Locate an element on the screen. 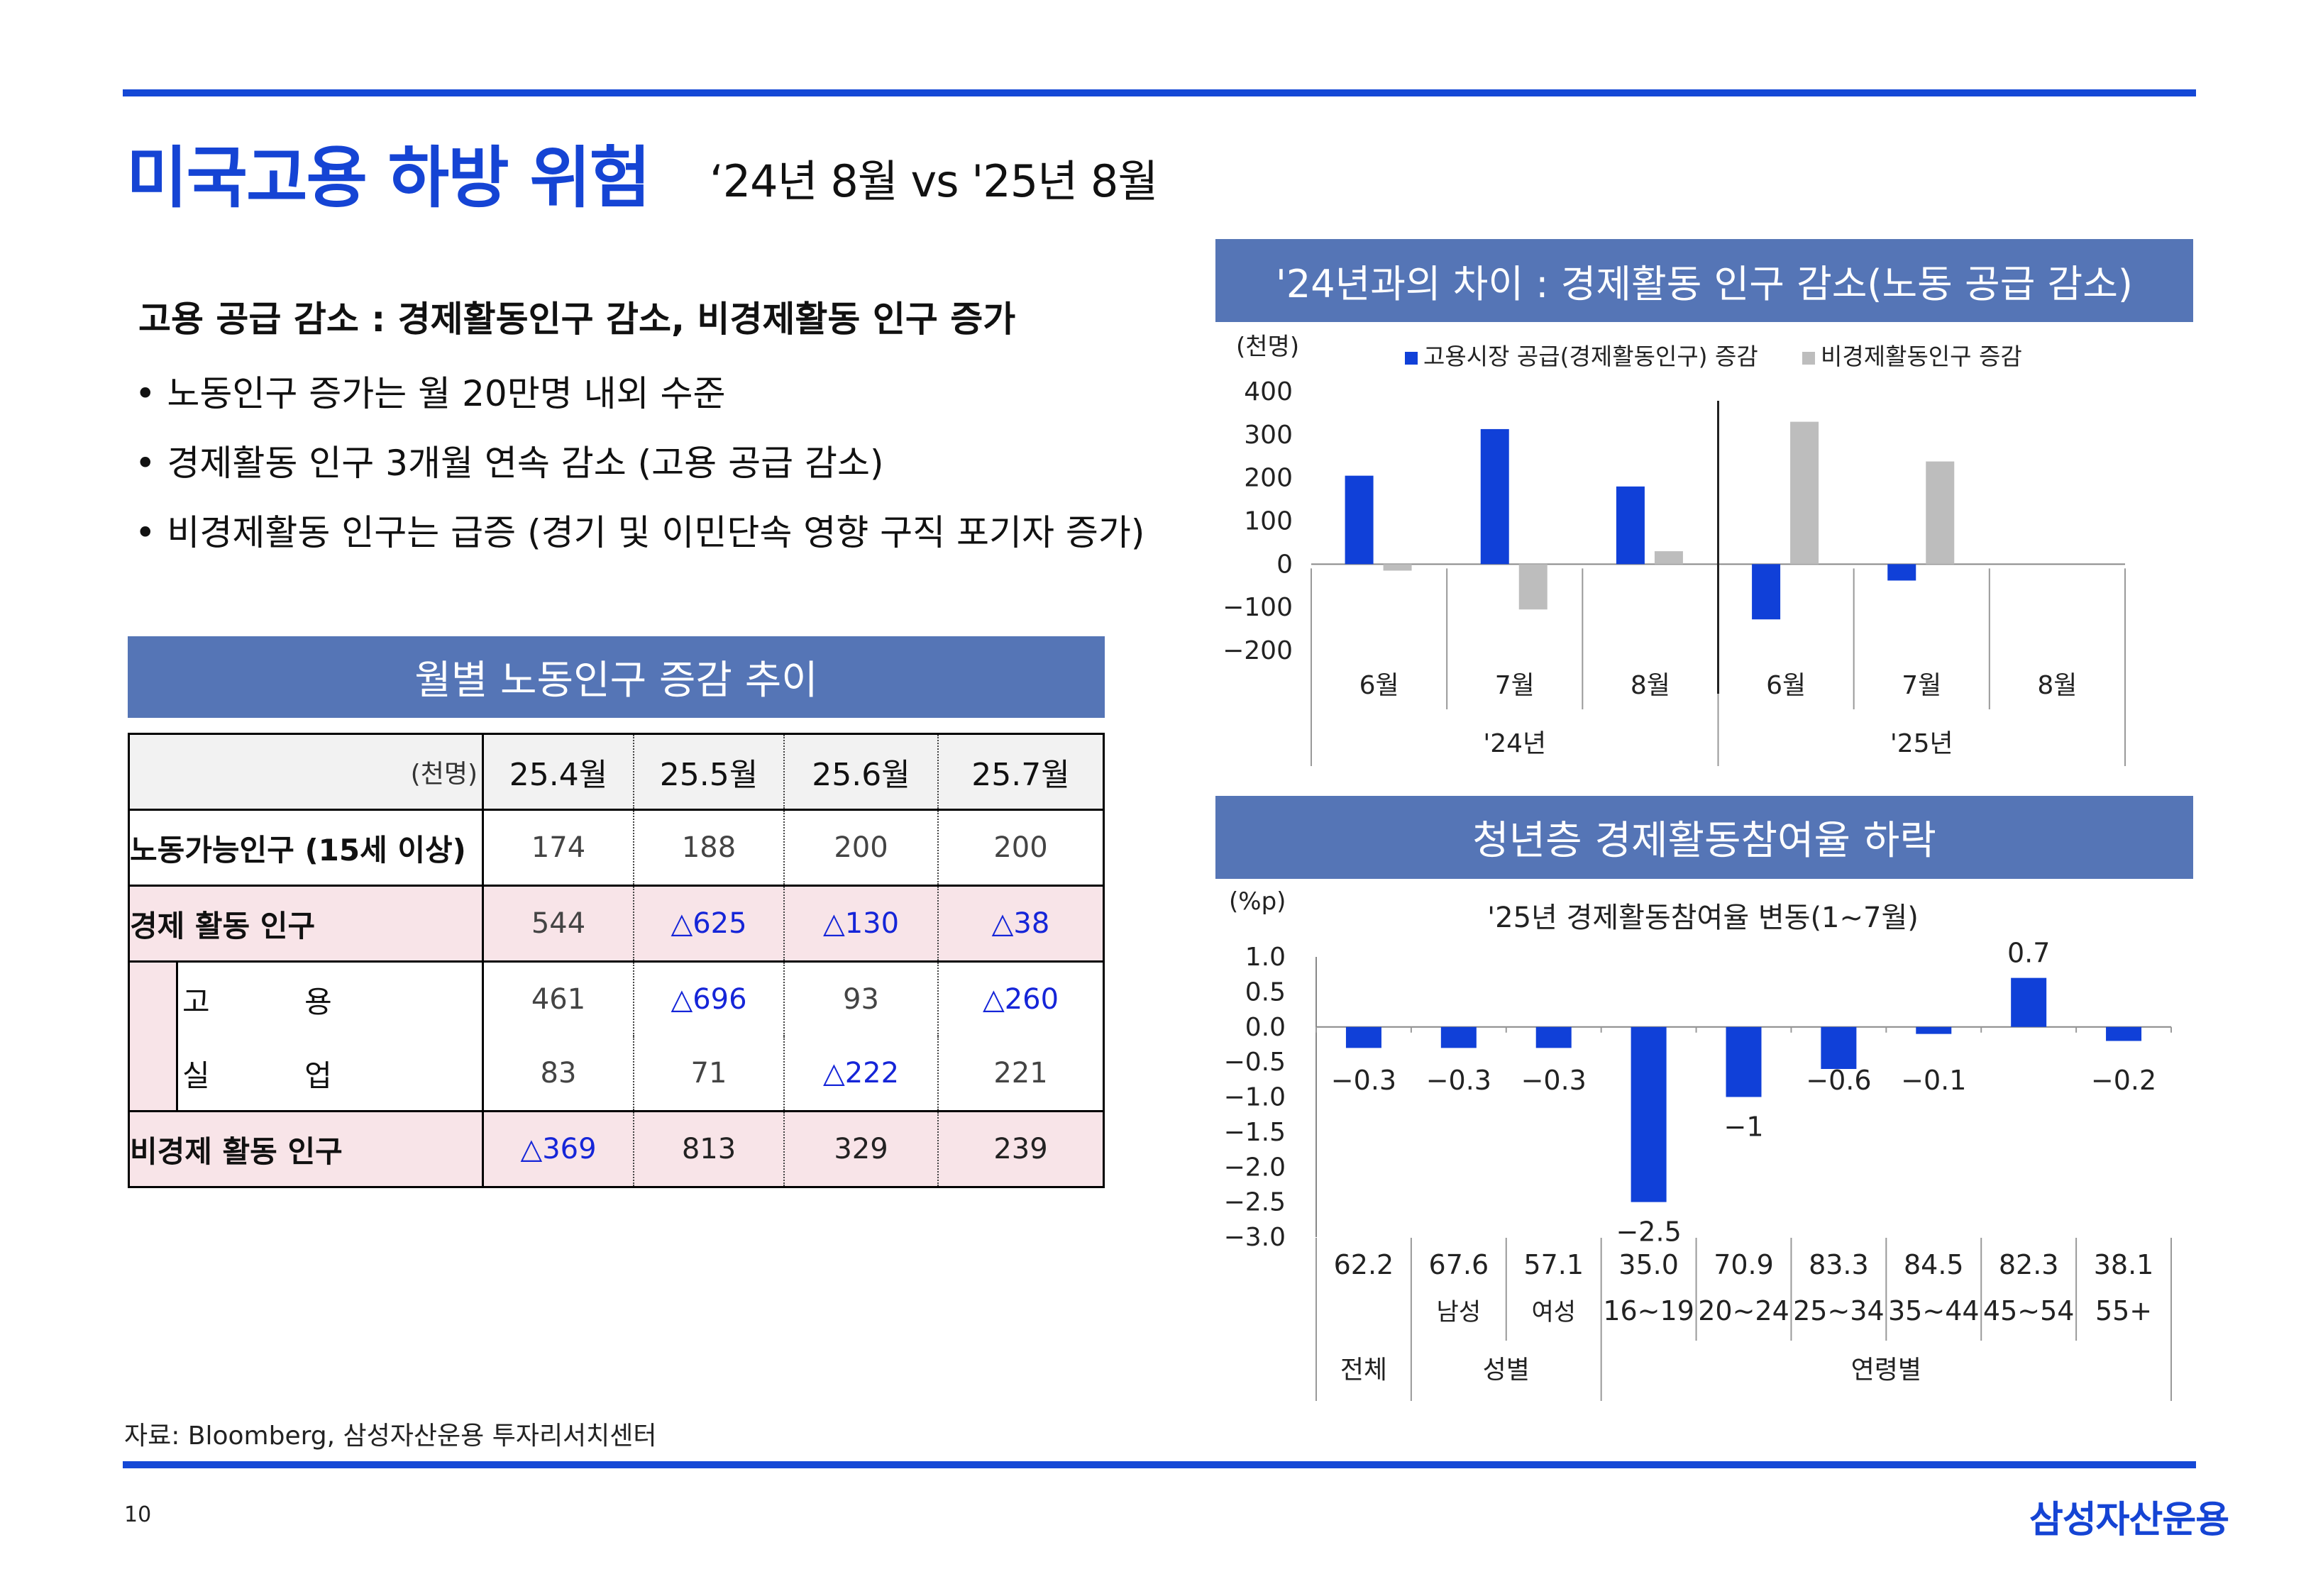 The height and width of the screenshot is (1596, 2306). bullet-item: • 노동인구 증가는 월 20만명 내외 수준 is located at coordinates (431, 394).